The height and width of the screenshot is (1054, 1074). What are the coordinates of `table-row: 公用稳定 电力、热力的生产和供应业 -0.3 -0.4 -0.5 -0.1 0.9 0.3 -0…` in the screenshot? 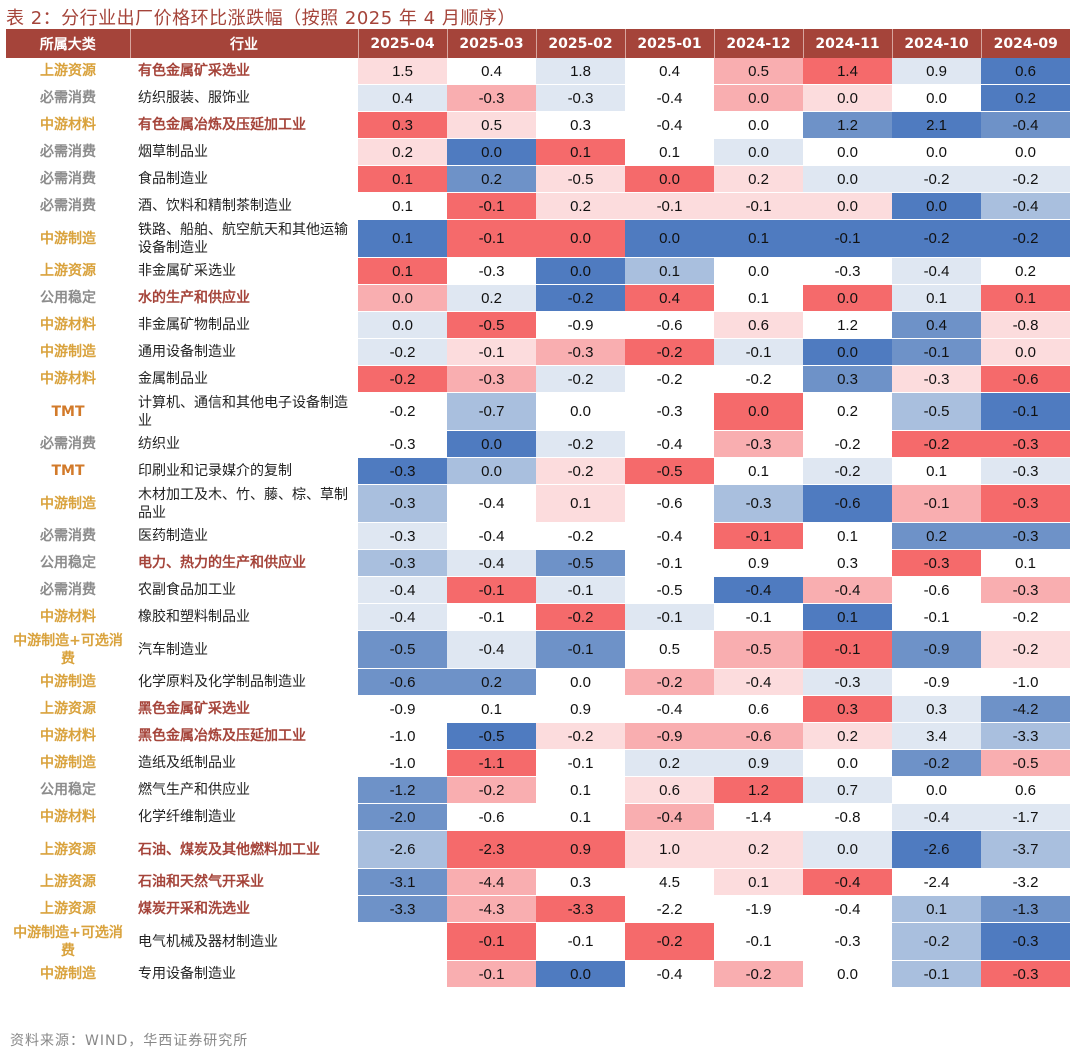 It's located at (538, 563).